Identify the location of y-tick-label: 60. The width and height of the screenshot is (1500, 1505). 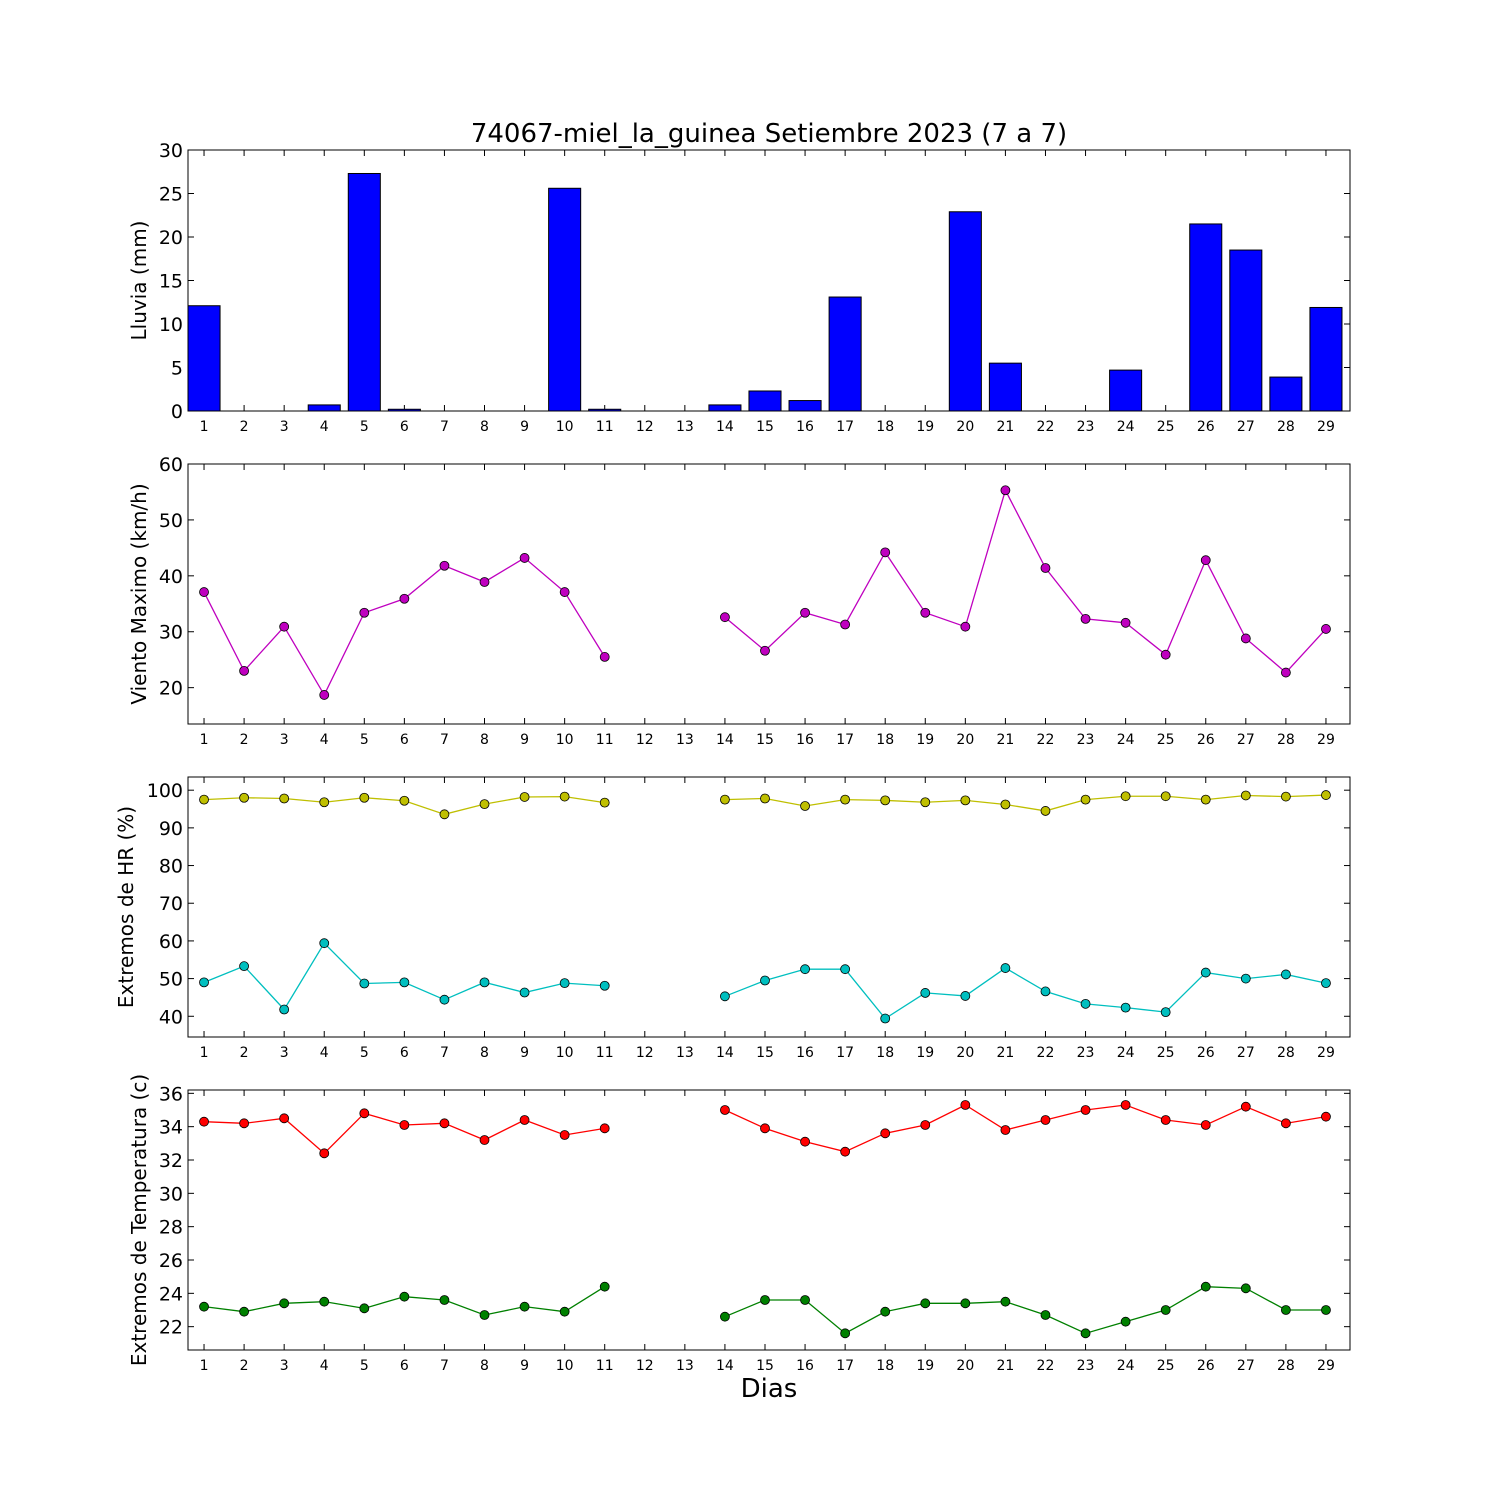
(171, 942).